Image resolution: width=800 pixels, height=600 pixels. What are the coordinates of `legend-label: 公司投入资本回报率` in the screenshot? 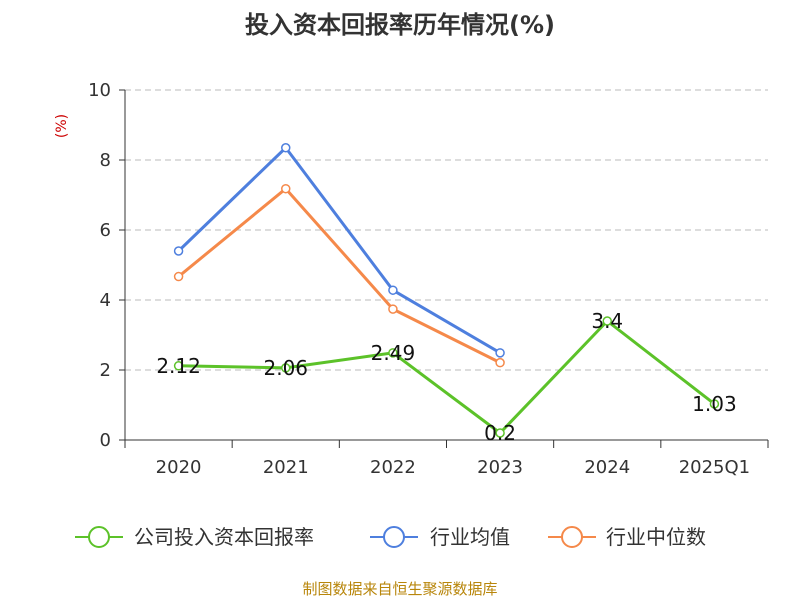 It's located at (224, 537).